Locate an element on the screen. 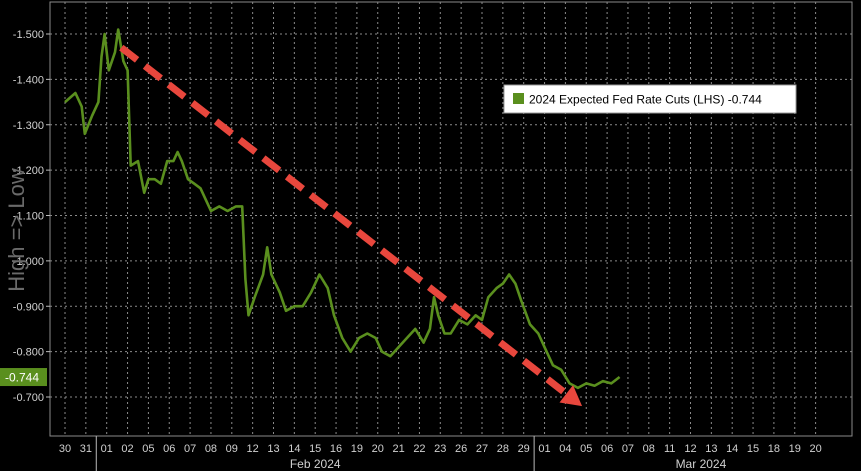  y-tick-label: -1.100 is located at coordinates (28, 217).